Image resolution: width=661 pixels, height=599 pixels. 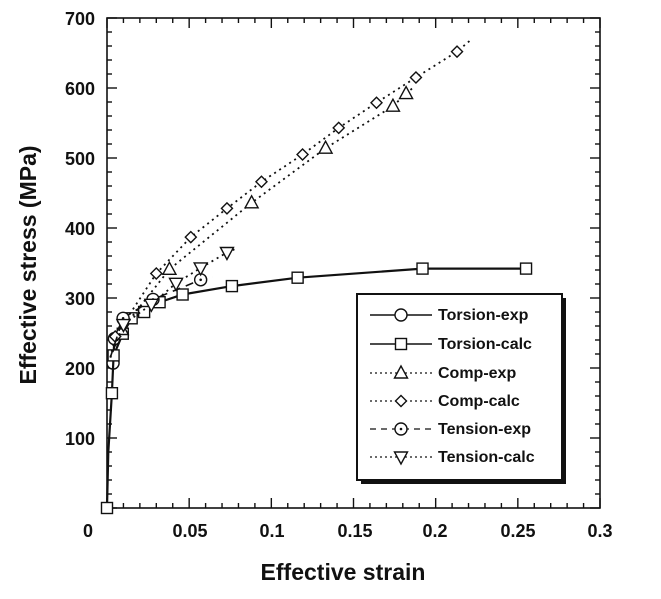 I want to click on legend-label: Comp-calc, so click(x=479, y=401).